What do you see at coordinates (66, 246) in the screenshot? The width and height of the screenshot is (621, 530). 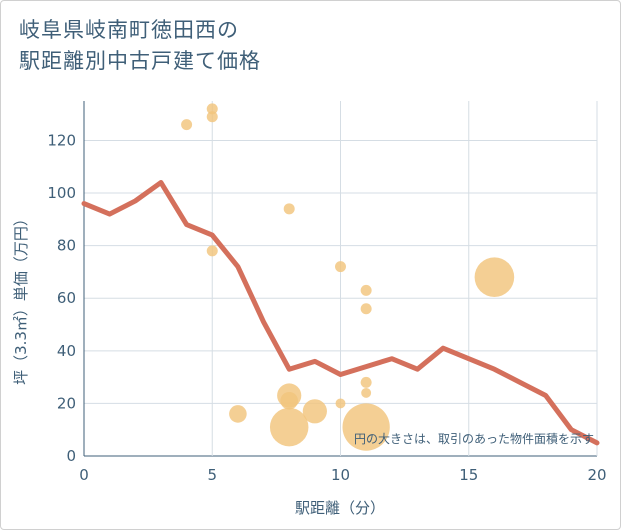 I see `y-tick-label: 80` at bounding box center [66, 246].